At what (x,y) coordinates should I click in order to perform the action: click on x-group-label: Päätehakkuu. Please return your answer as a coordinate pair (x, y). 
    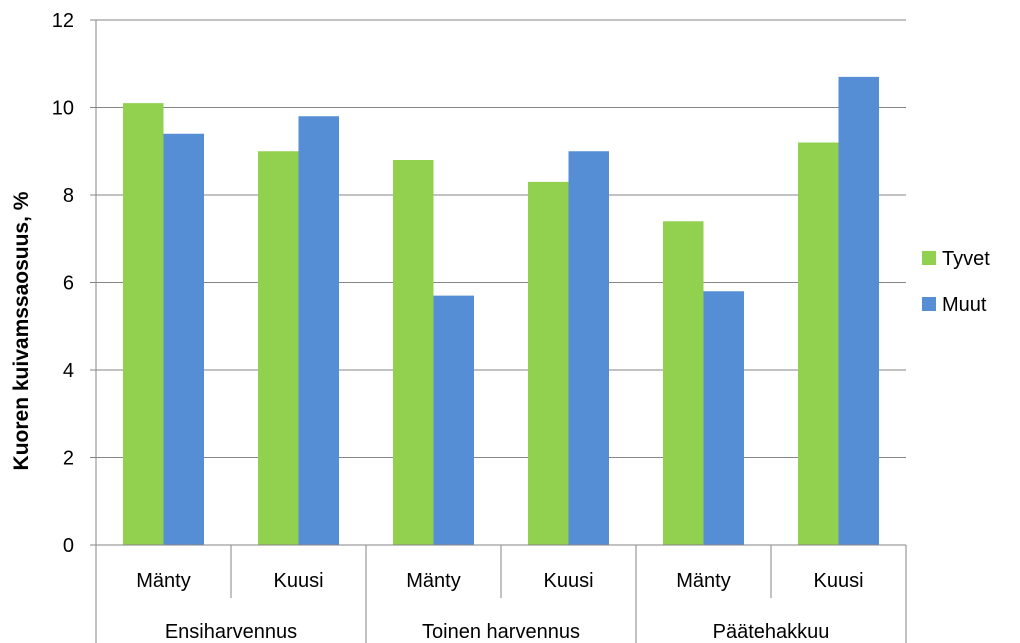
    Looking at the image, I should click on (771, 632).